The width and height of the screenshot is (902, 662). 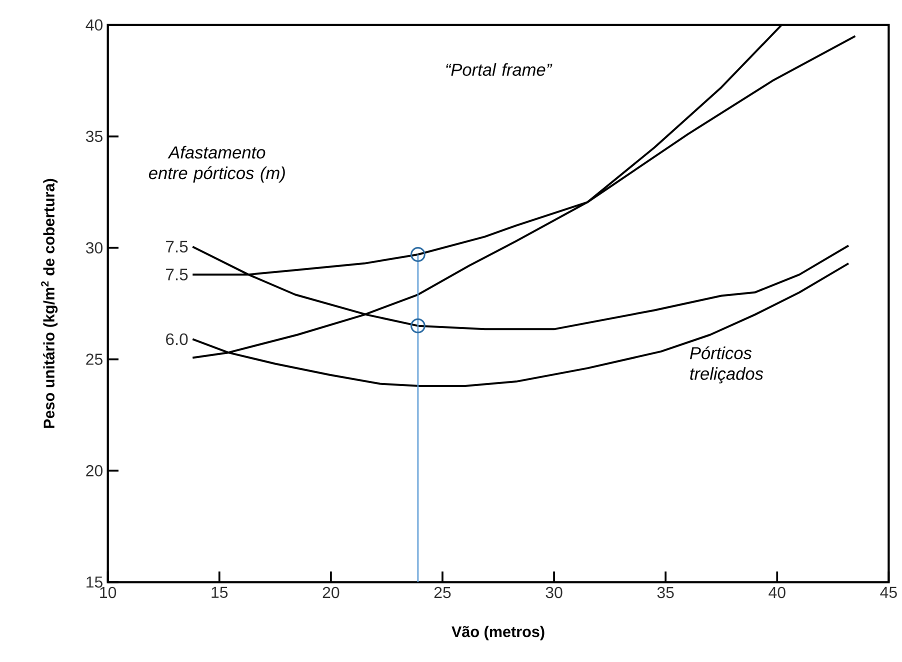 What do you see at coordinates (94, 582) in the screenshot?
I see `y-tick-label: 15` at bounding box center [94, 582].